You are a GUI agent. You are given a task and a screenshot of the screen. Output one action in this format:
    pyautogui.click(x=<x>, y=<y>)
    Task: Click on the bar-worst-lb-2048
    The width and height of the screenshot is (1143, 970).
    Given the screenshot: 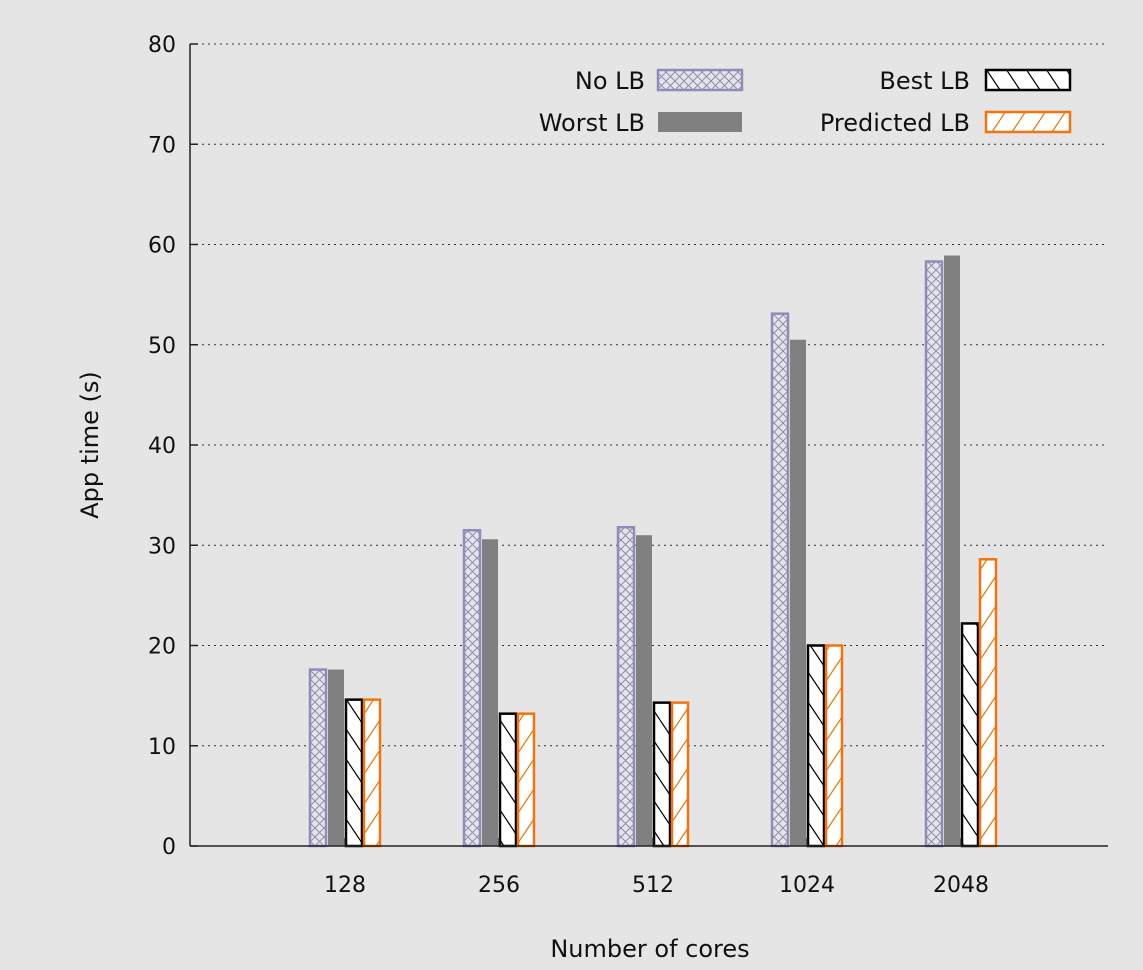 What is the action you would take?
    pyautogui.click(x=952, y=551)
    